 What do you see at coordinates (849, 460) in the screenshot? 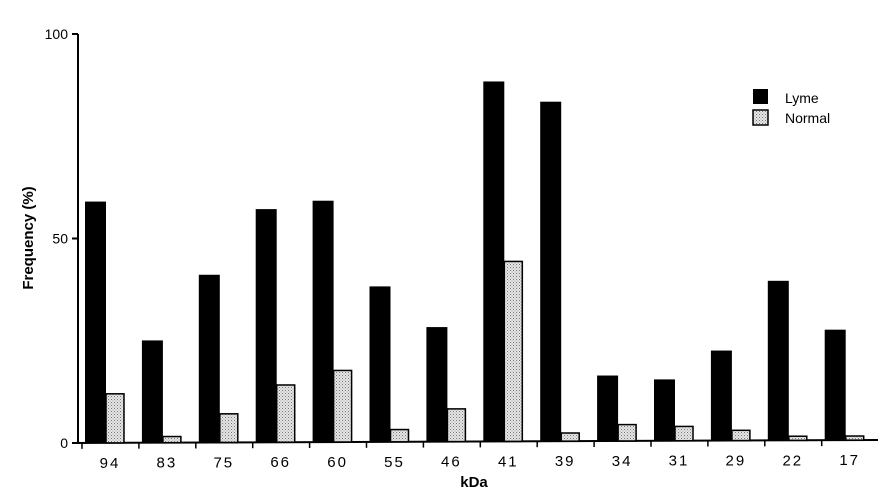
I see `x-tick-label: 17` at bounding box center [849, 460].